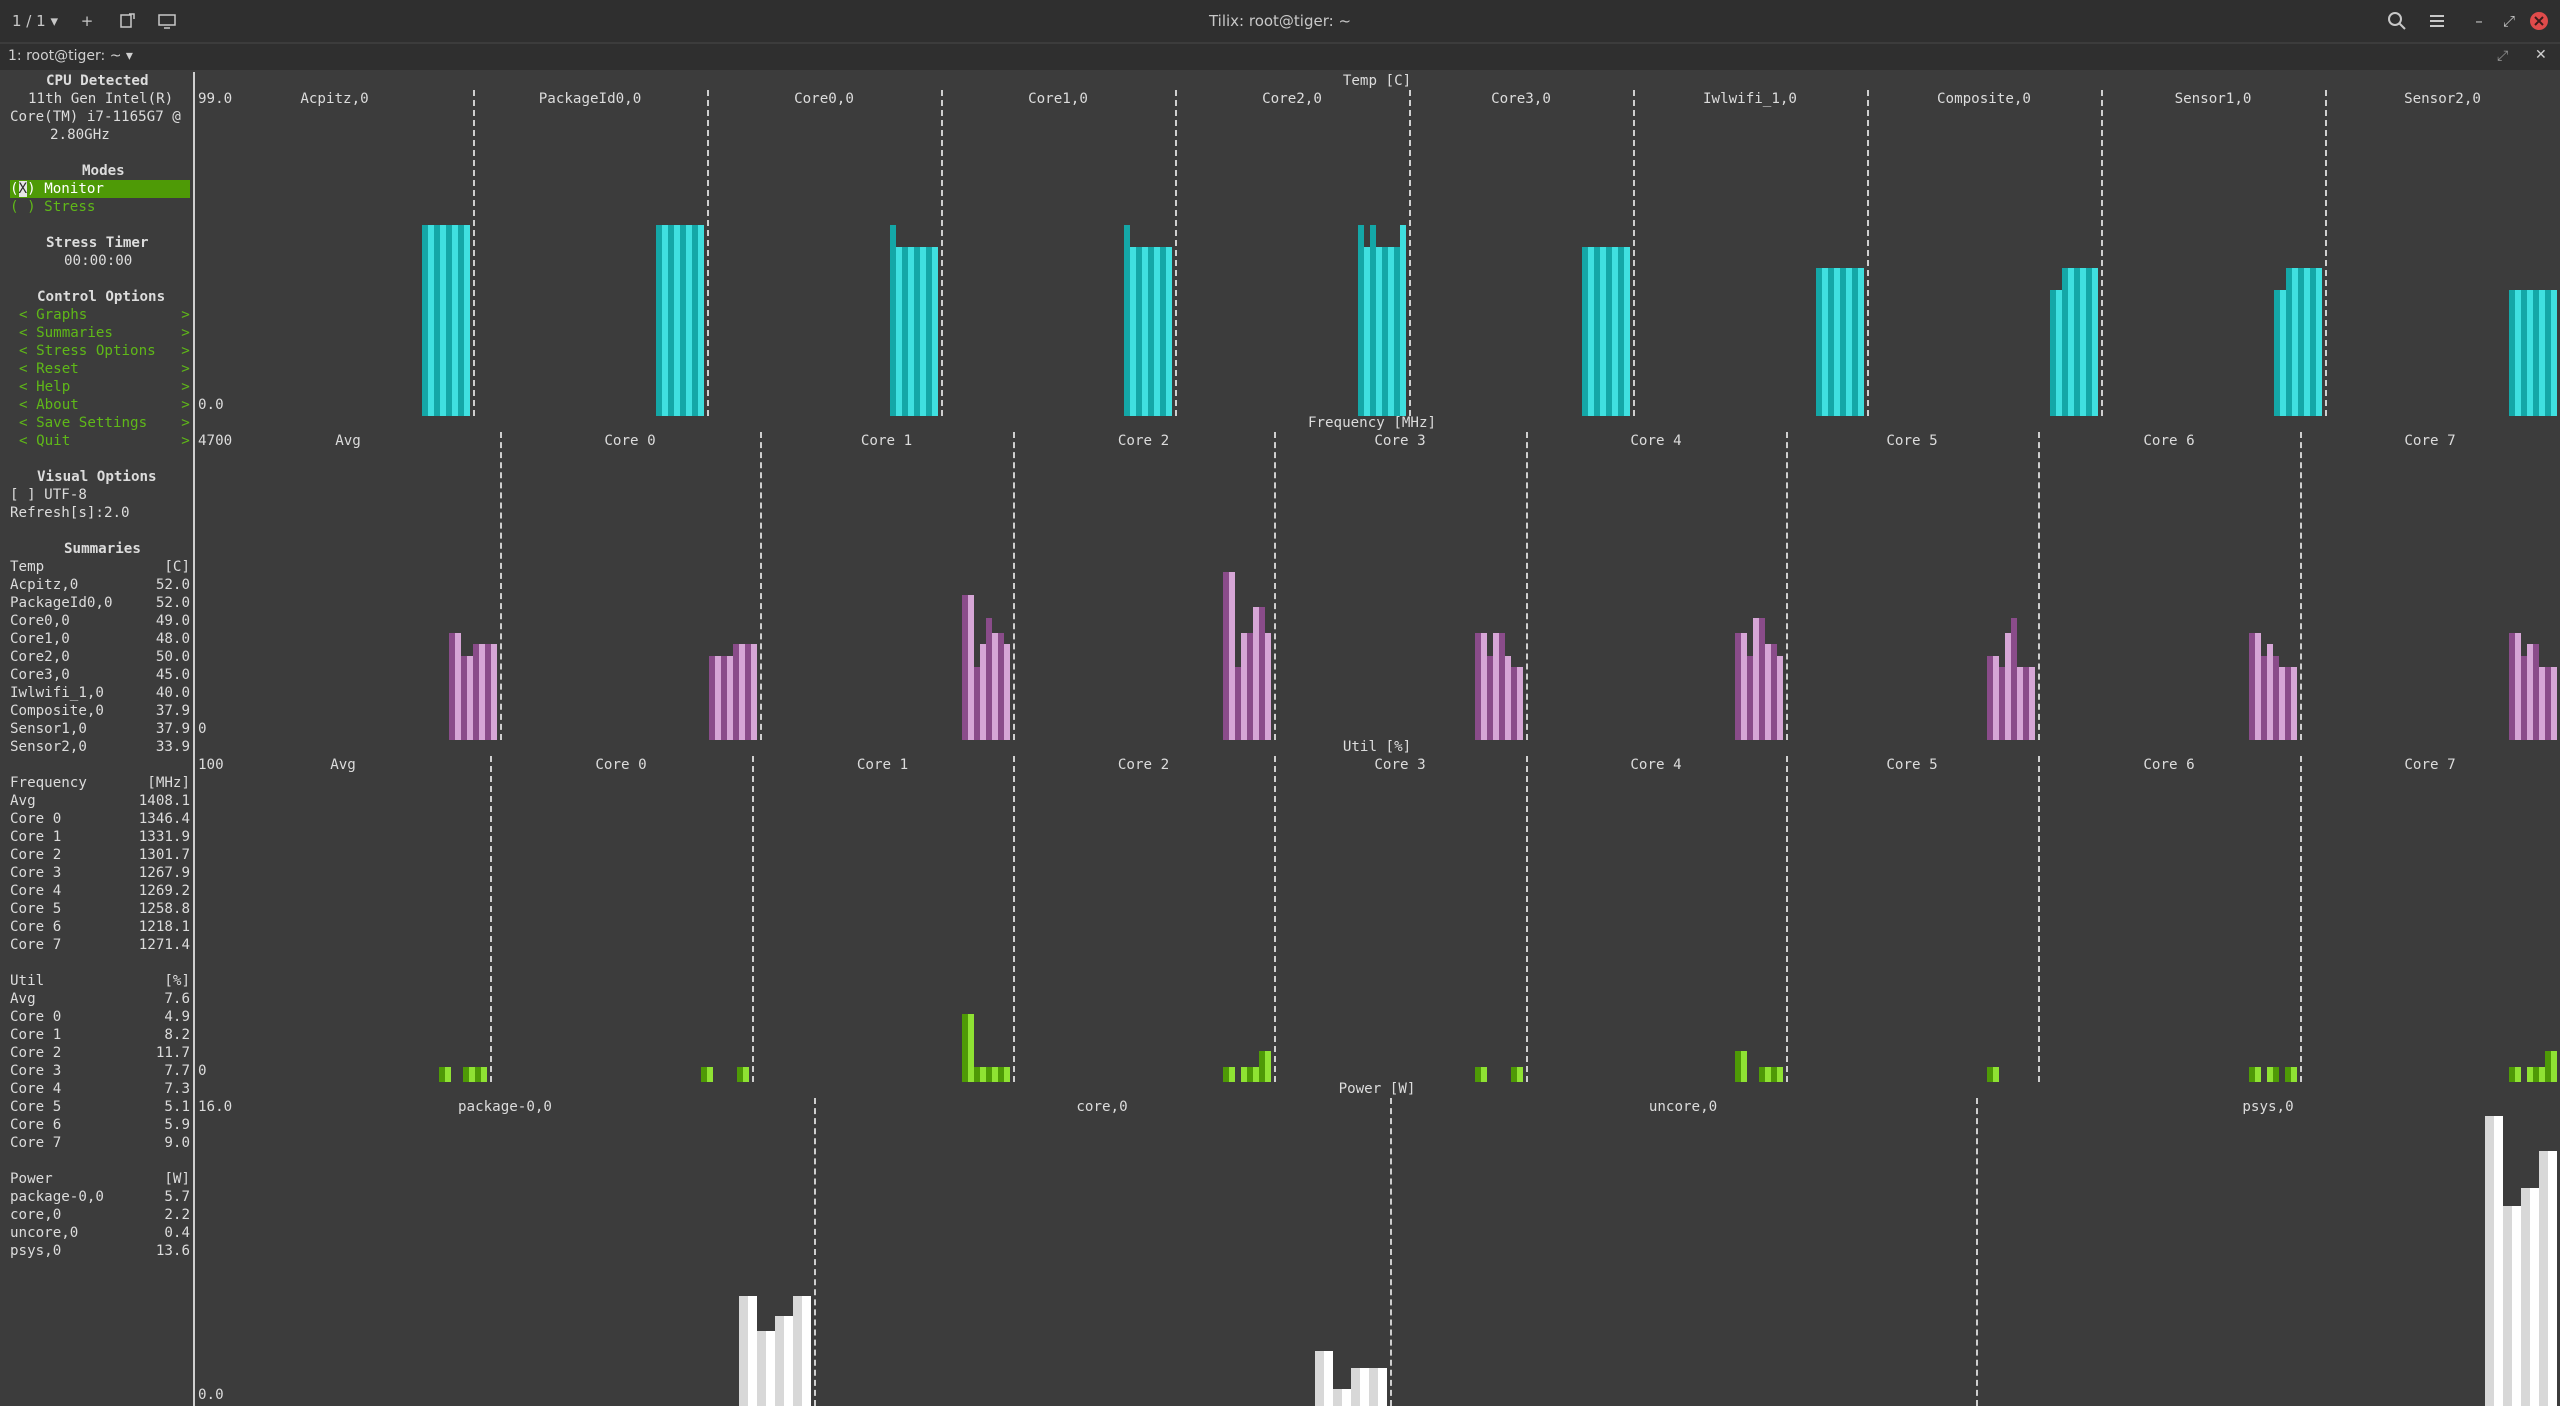 The width and height of the screenshot is (2560, 1406). I want to click on menu-icon, so click(2437, 21).